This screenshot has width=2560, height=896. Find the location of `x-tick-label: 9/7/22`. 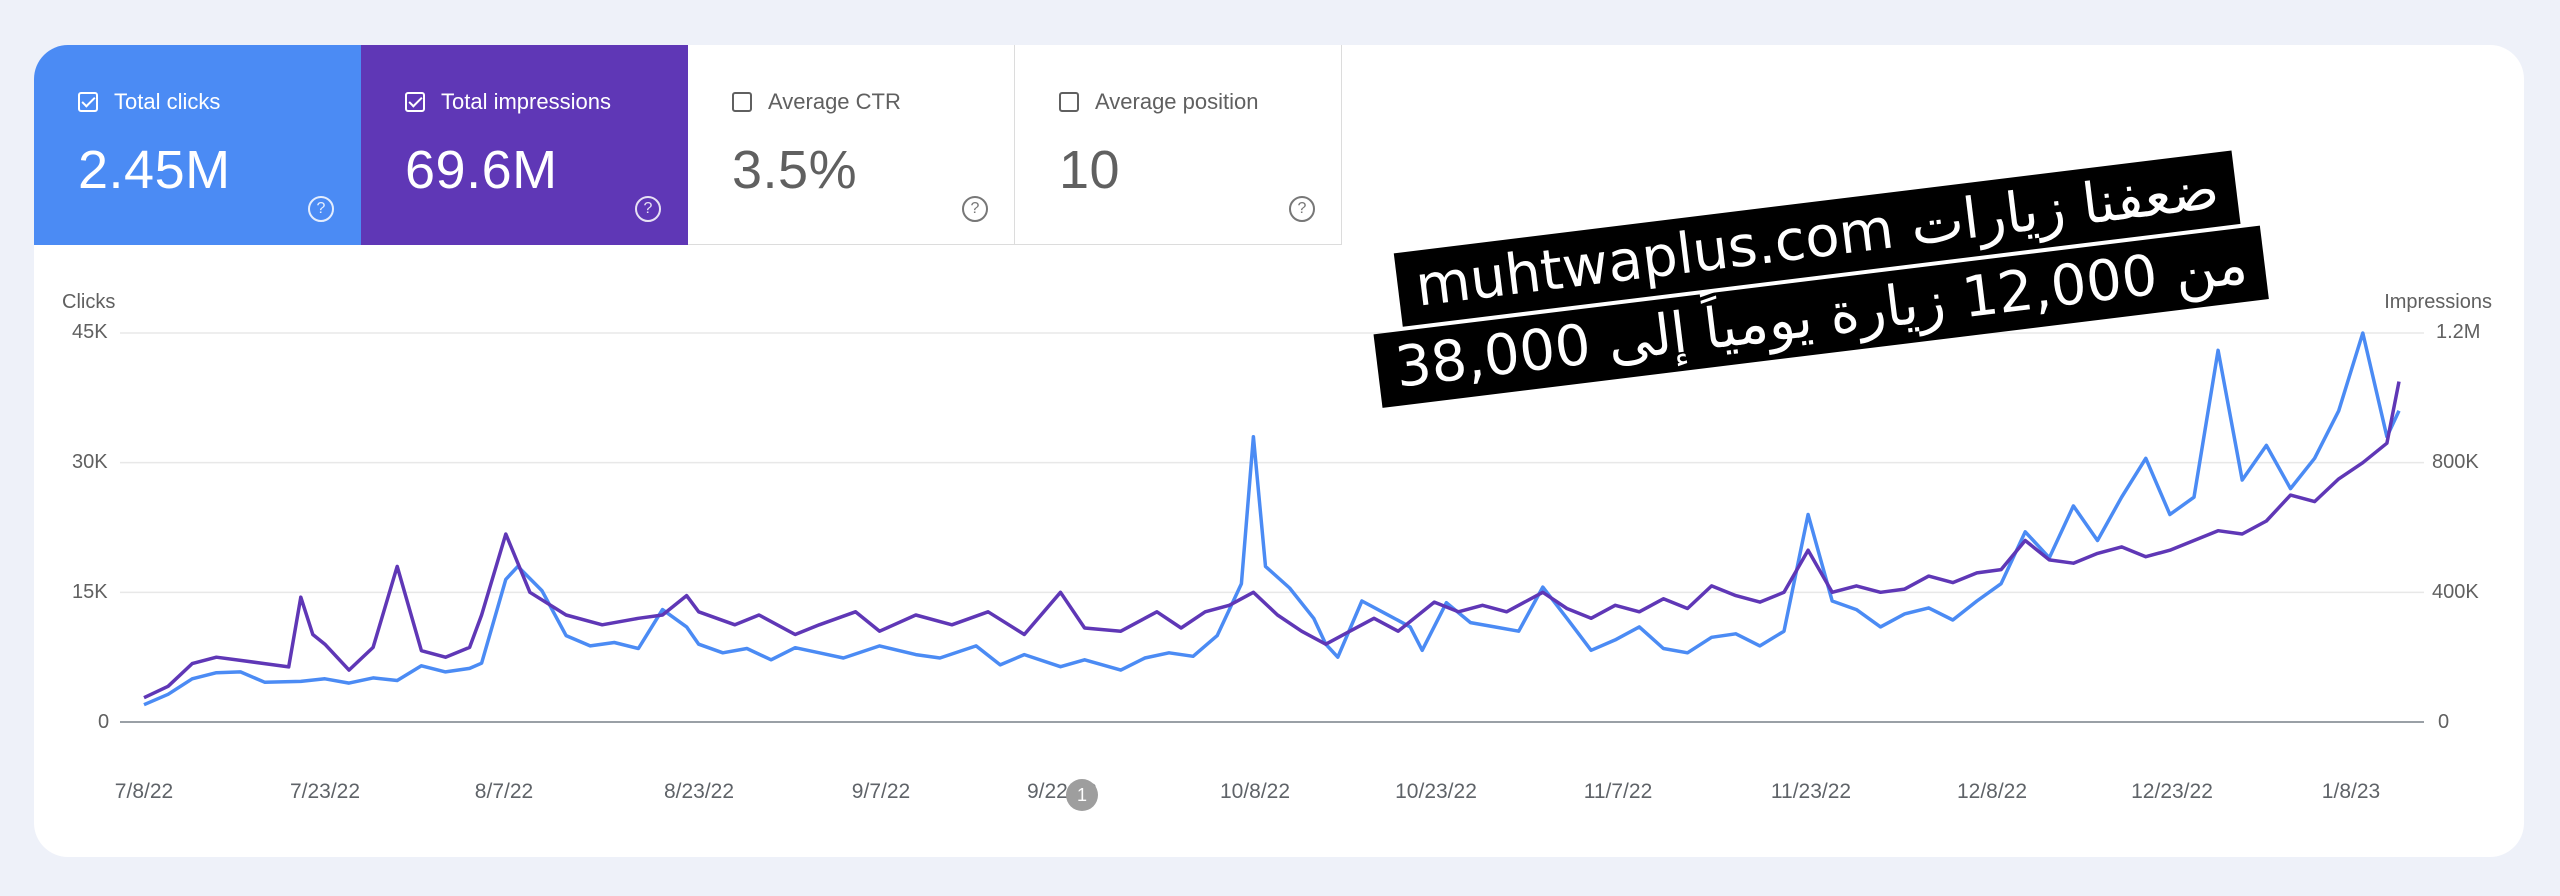

x-tick-label: 9/7/22 is located at coordinates (881, 791).